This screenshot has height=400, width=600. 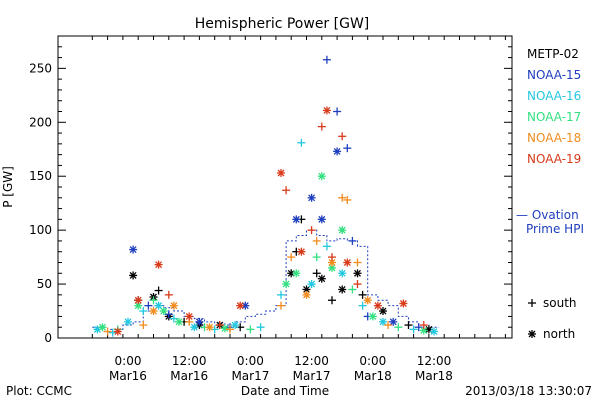 What do you see at coordinates (553, 54) in the screenshot?
I see `legend-entry: METP-02` at bounding box center [553, 54].